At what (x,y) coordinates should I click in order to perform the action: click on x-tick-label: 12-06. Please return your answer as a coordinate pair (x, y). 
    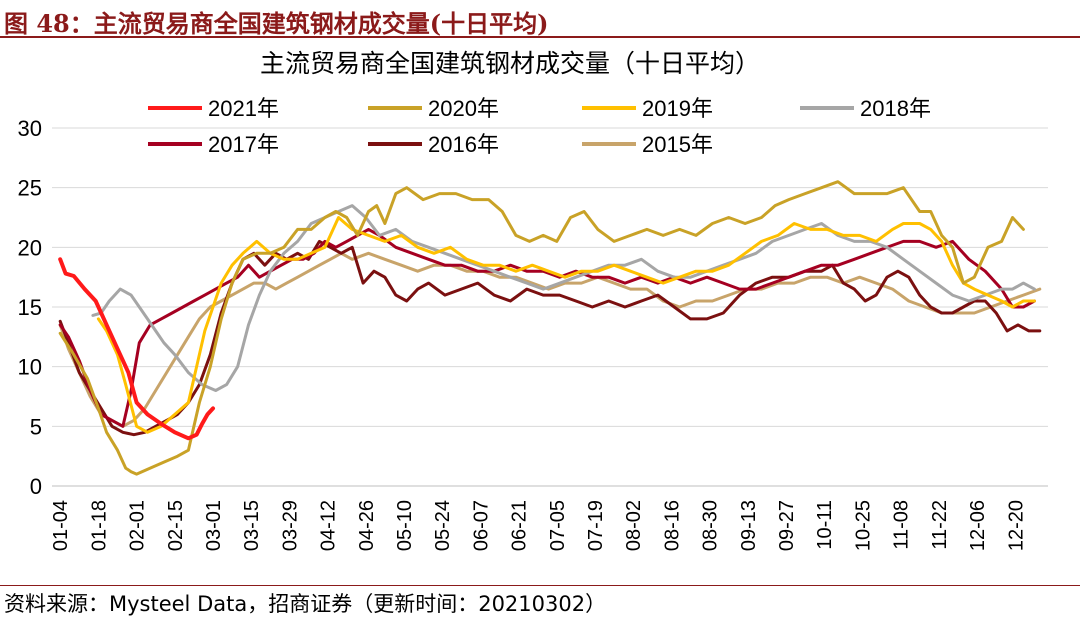
    Looking at the image, I should click on (978, 525).